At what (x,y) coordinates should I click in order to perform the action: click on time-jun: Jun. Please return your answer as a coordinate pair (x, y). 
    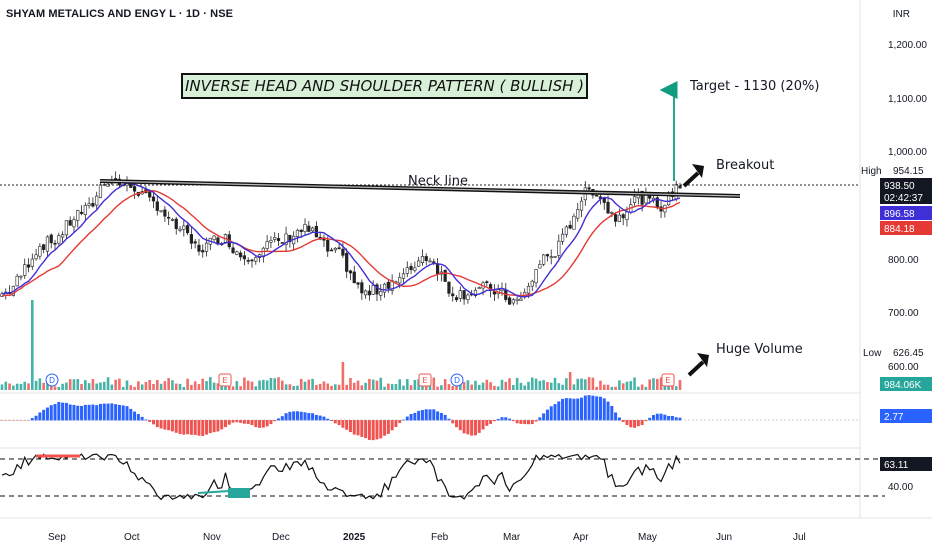
    Looking at the image, I should click on (724, 537).